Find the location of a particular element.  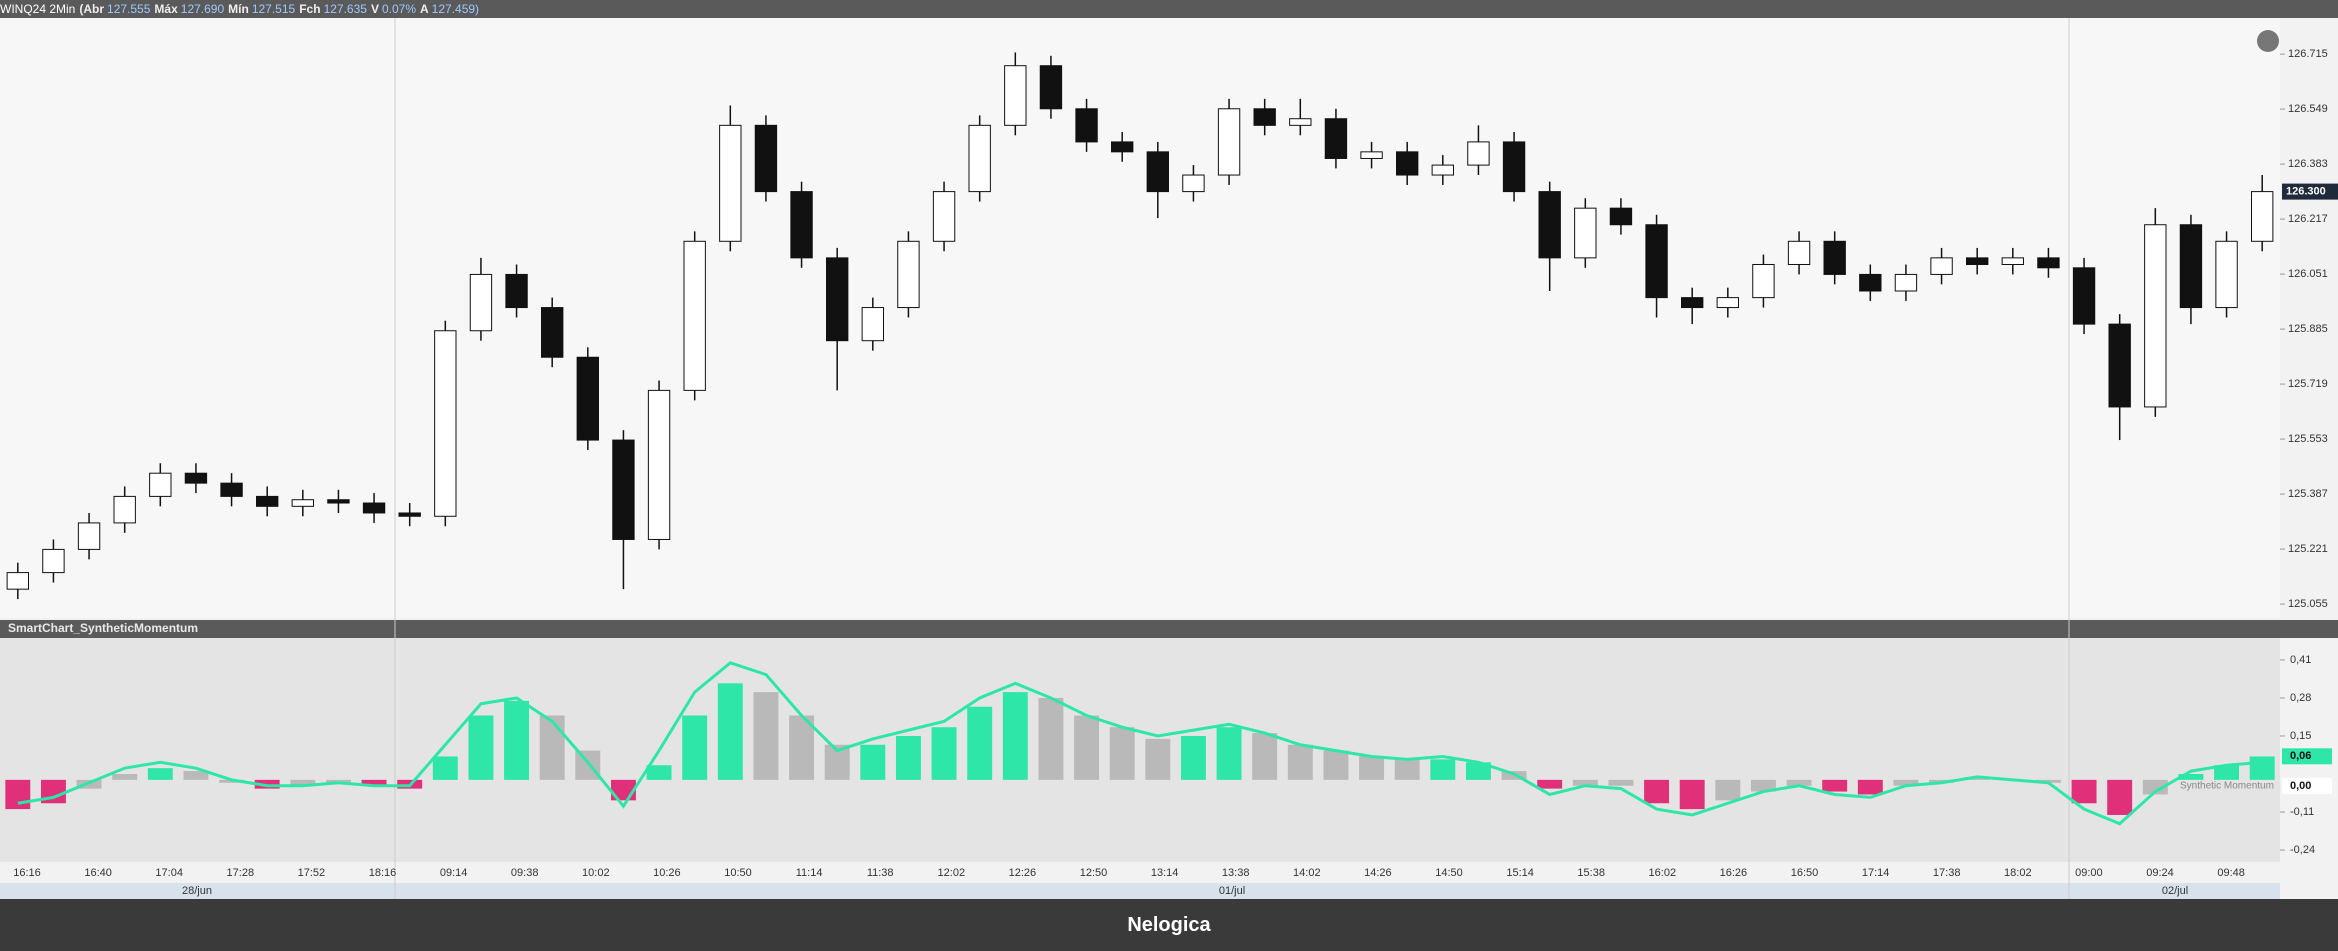

x-tick-label: 09:14 is located at coordinates (454, 873).